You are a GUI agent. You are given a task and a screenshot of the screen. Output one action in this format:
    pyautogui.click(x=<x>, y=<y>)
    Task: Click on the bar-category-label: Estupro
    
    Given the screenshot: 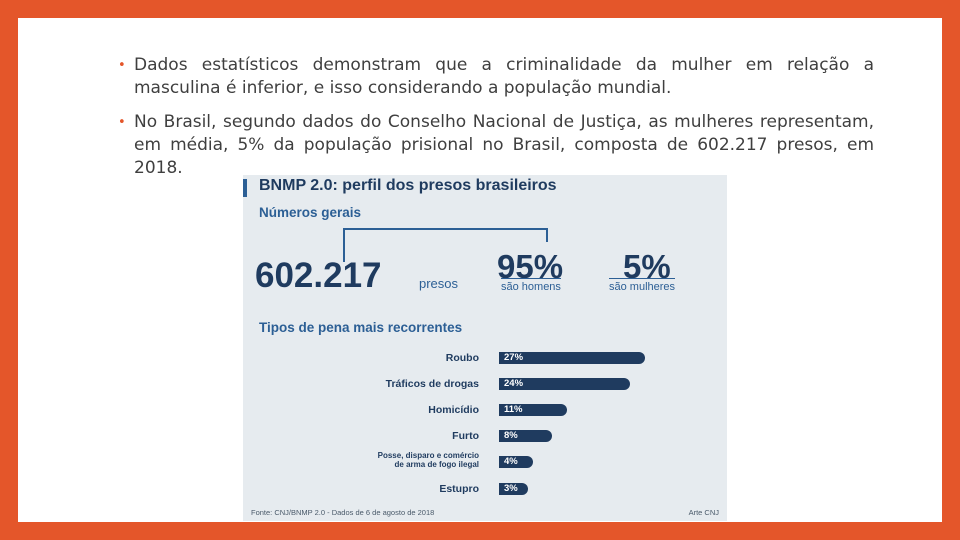 What is the action you would take?
    pyautogui.click(x=459, y=489)
    